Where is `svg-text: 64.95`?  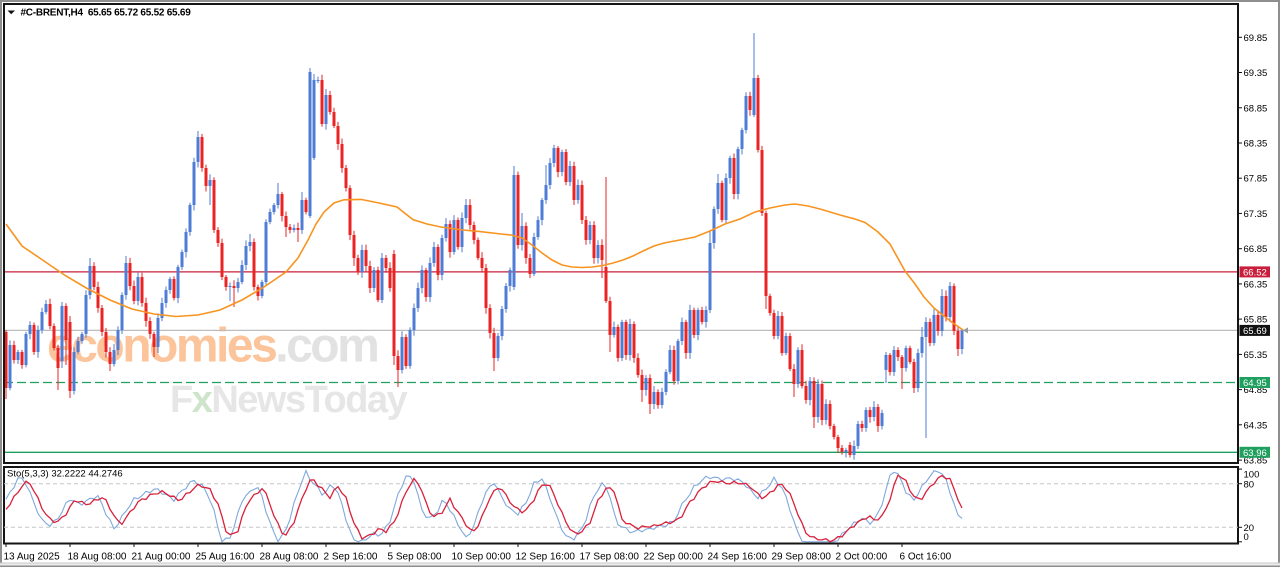
svg-text: 64.95 is located at coordinates (1255, 383).